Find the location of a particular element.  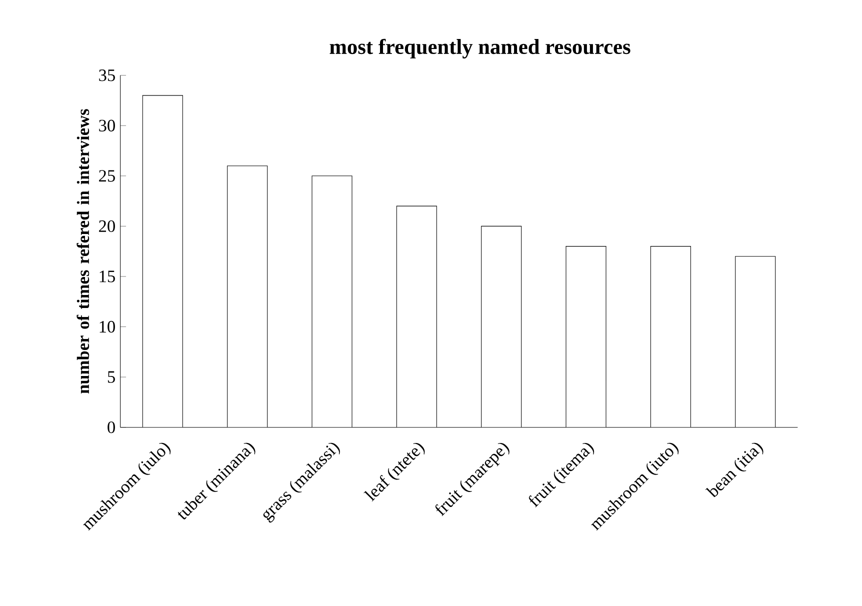

y-tick-label: 35 is located at coordinates (107, 76).